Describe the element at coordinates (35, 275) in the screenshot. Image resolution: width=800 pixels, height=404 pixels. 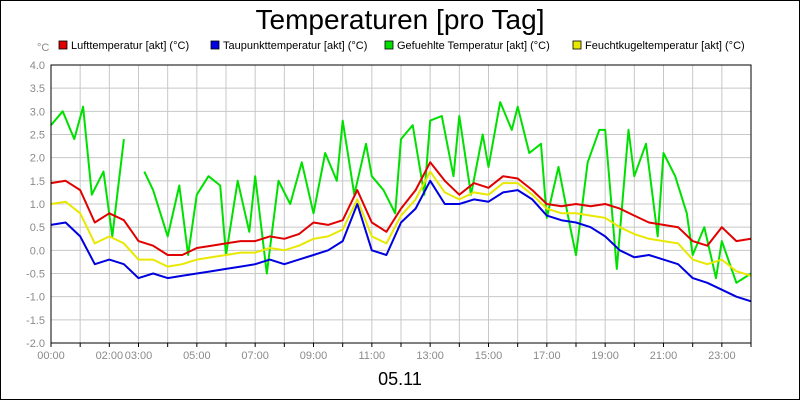
I see `y-tick-label: -0.5` at that location.